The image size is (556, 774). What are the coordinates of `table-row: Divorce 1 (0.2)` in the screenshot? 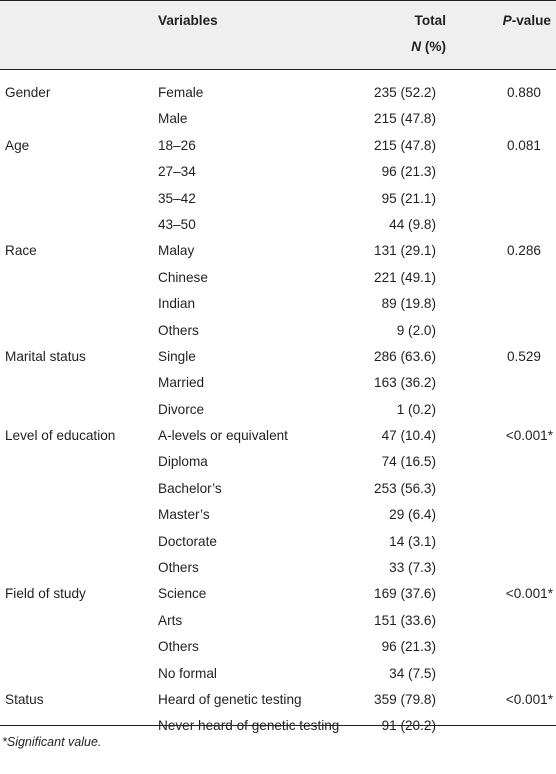 It's located at (278, 410).